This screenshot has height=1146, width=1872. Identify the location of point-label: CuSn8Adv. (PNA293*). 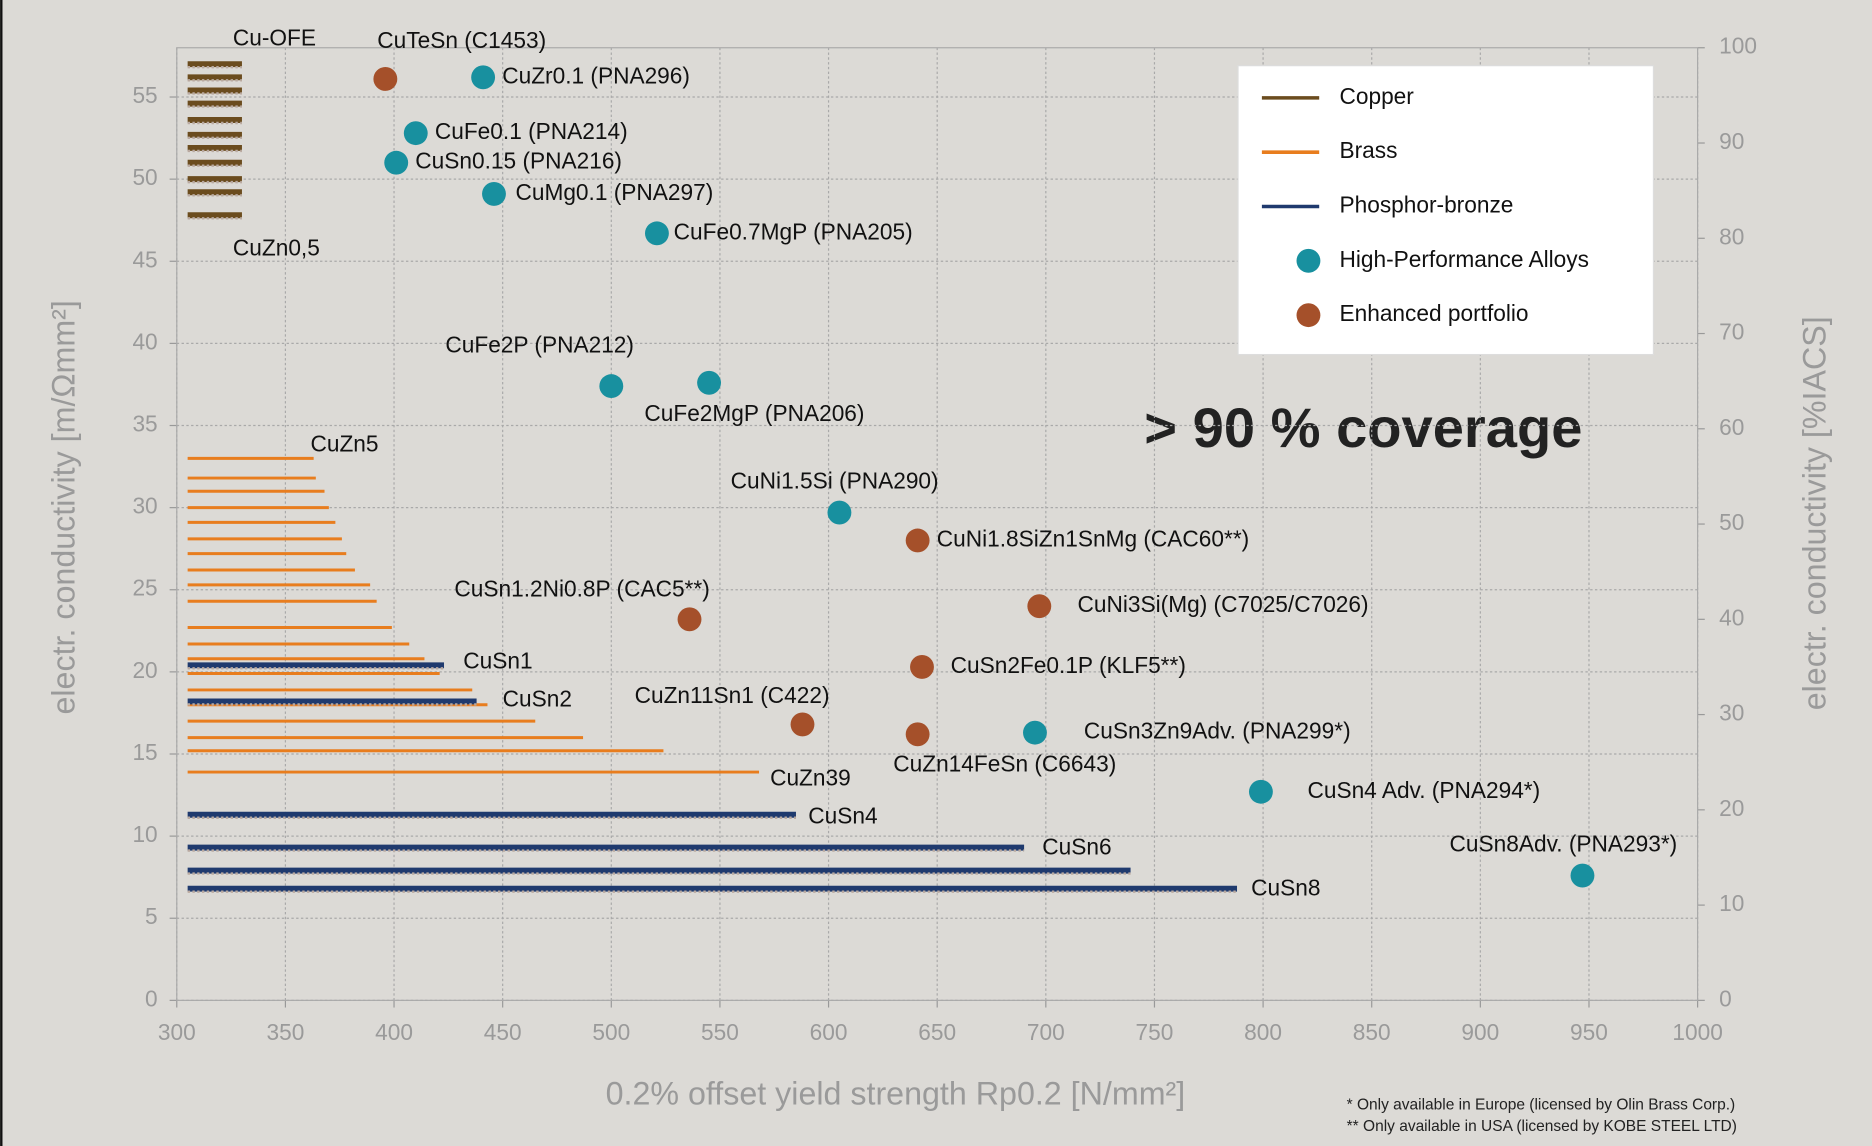
(1564, 844).